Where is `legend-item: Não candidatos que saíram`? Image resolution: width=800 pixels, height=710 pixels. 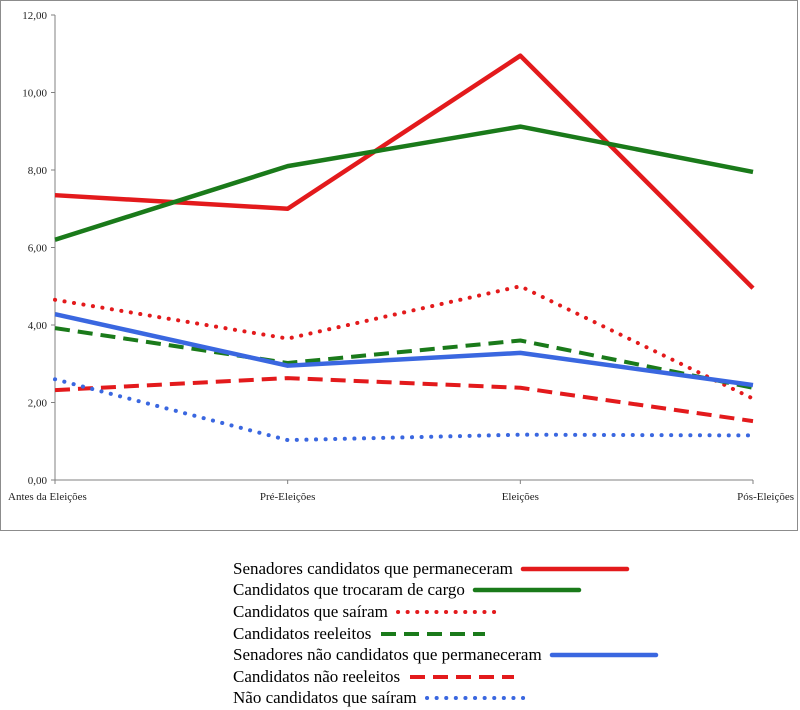 legend-item: Não candidatos que saíram is located at coordinates (446, 699).